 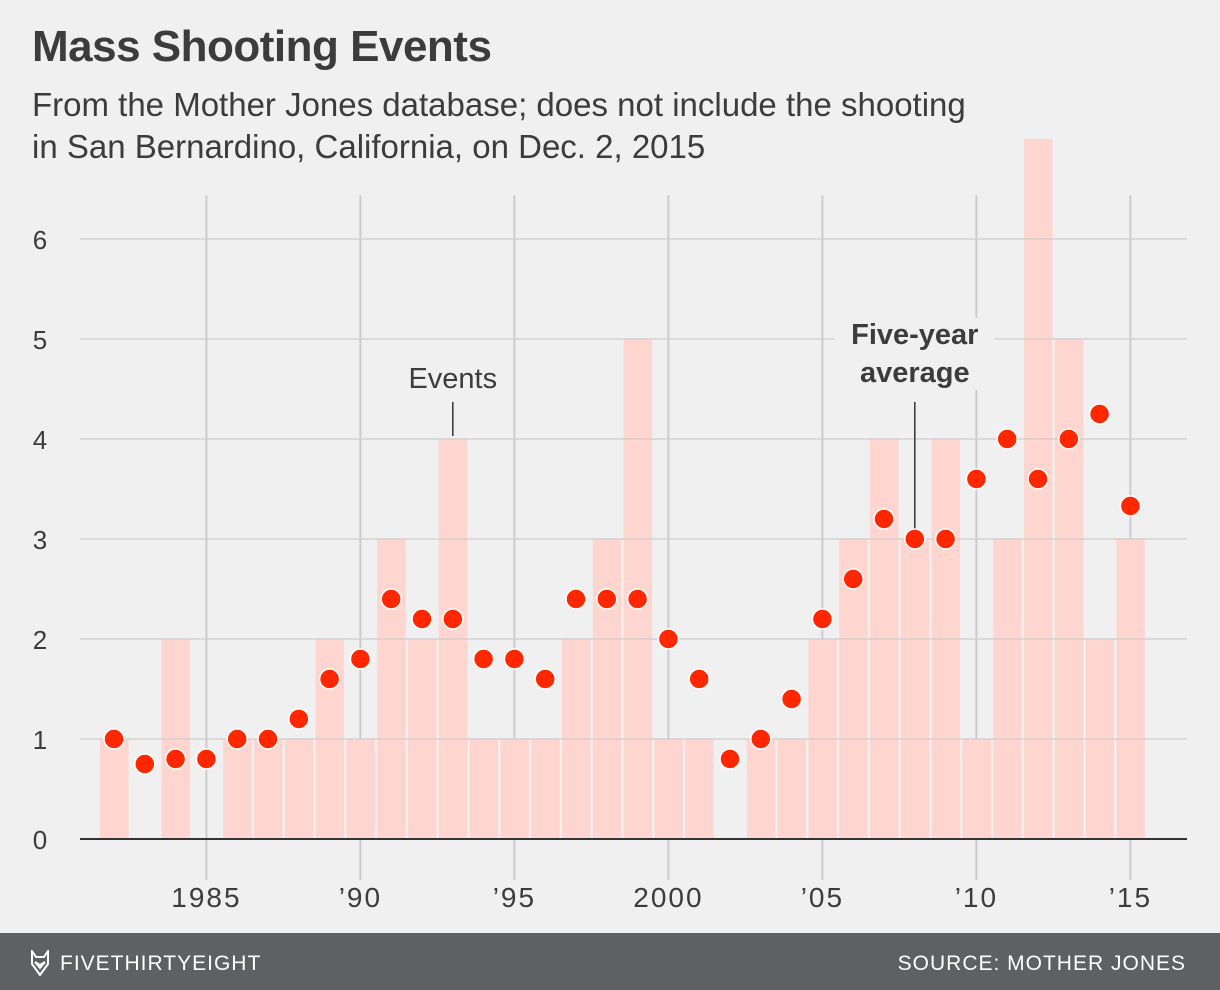 I want to click on avg-dot-2001, so click(x=699, y=679).